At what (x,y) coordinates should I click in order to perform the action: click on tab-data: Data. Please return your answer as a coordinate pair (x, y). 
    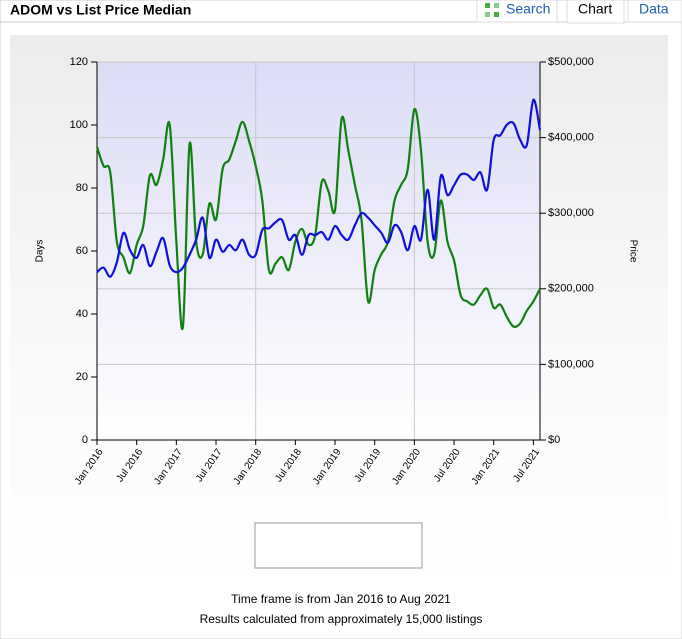
    Looking at the image, I should click on (654, 11).